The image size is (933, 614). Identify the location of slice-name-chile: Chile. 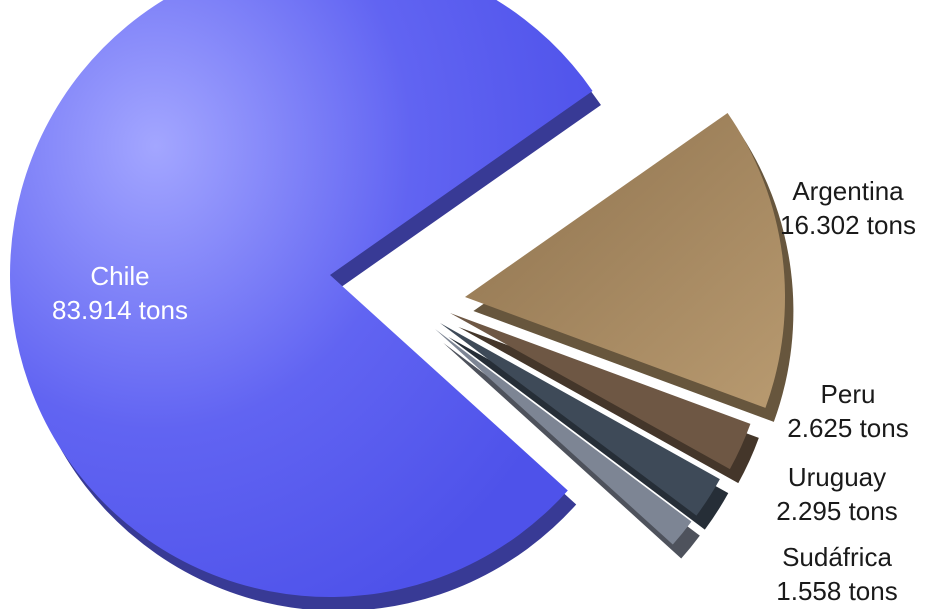
(119, 276).